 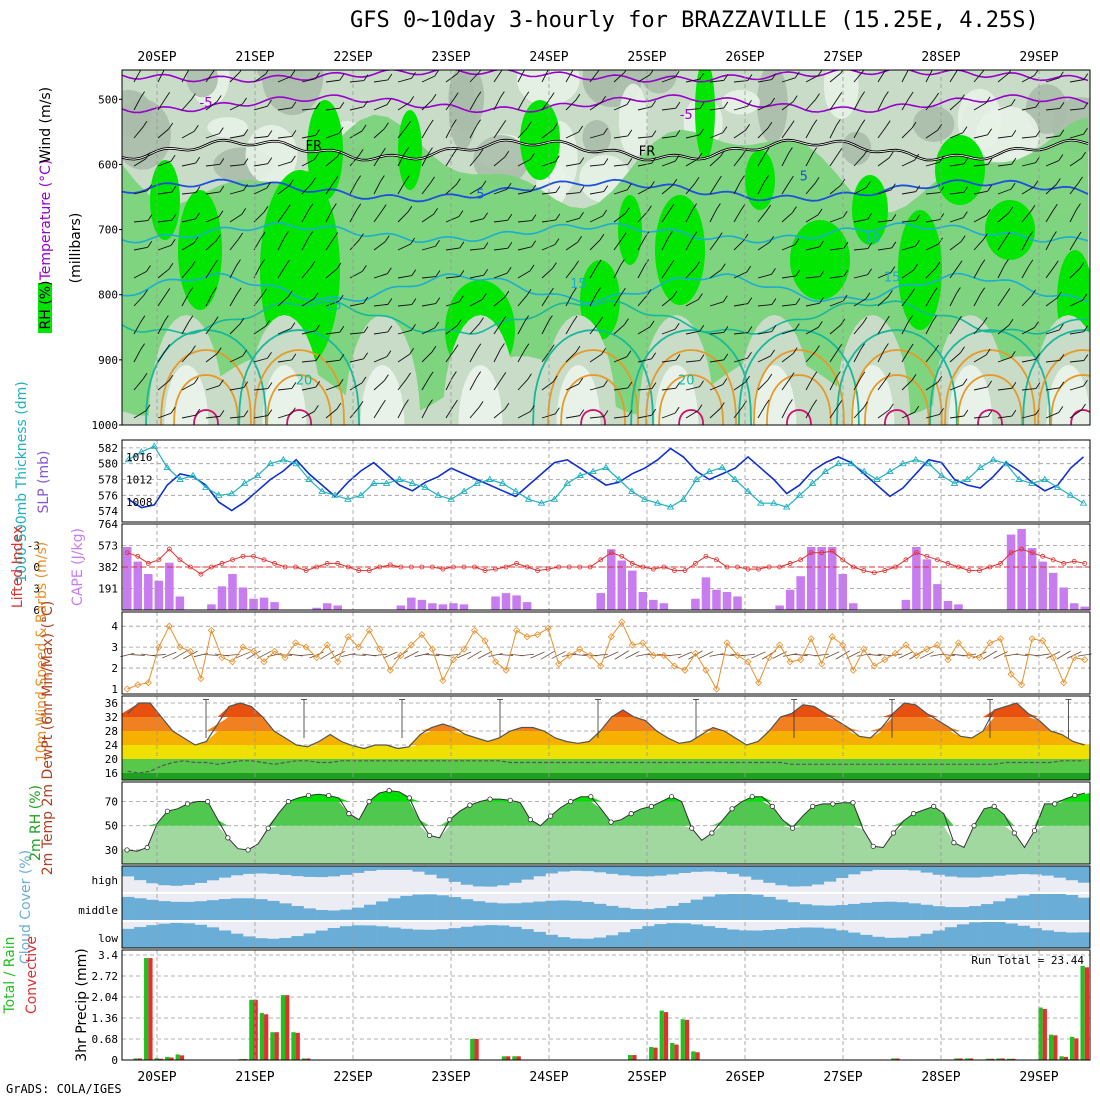 I want to click on y-tick-label: 578, so click(x=108, y=480).